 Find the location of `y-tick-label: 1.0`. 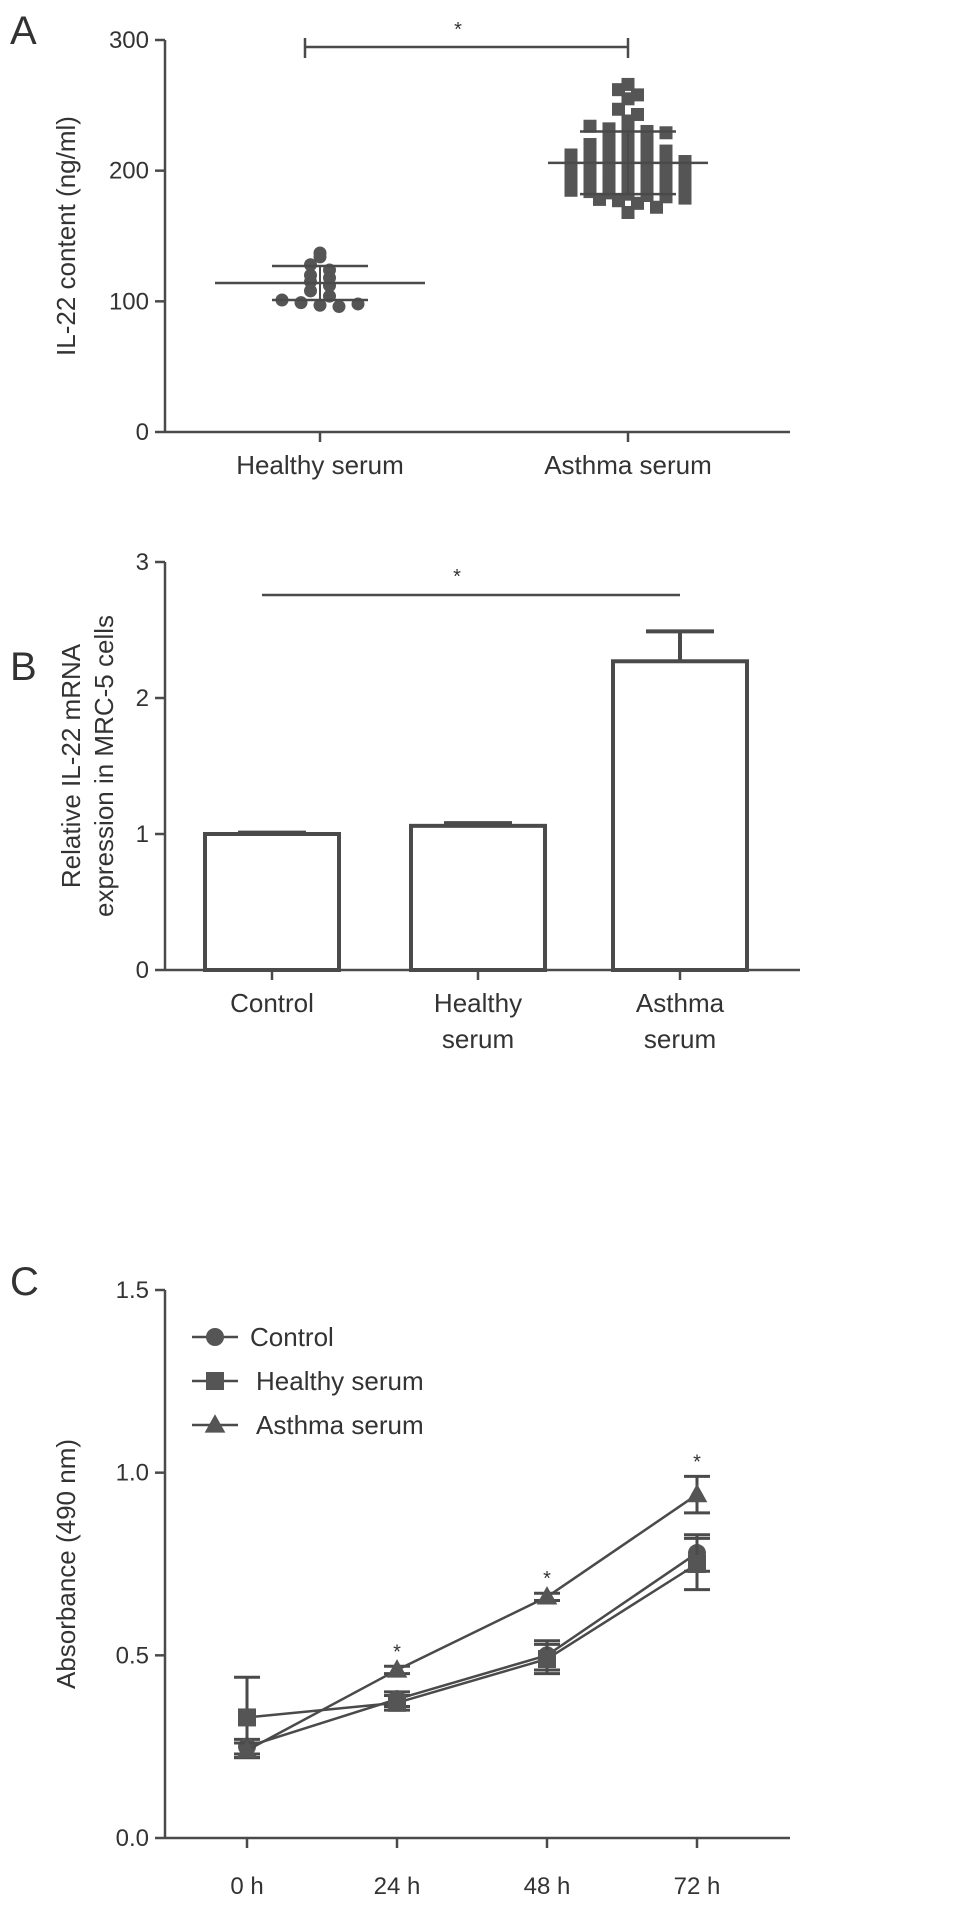

y-tick-label: 1.0 is located at coordinates (132, 1473).